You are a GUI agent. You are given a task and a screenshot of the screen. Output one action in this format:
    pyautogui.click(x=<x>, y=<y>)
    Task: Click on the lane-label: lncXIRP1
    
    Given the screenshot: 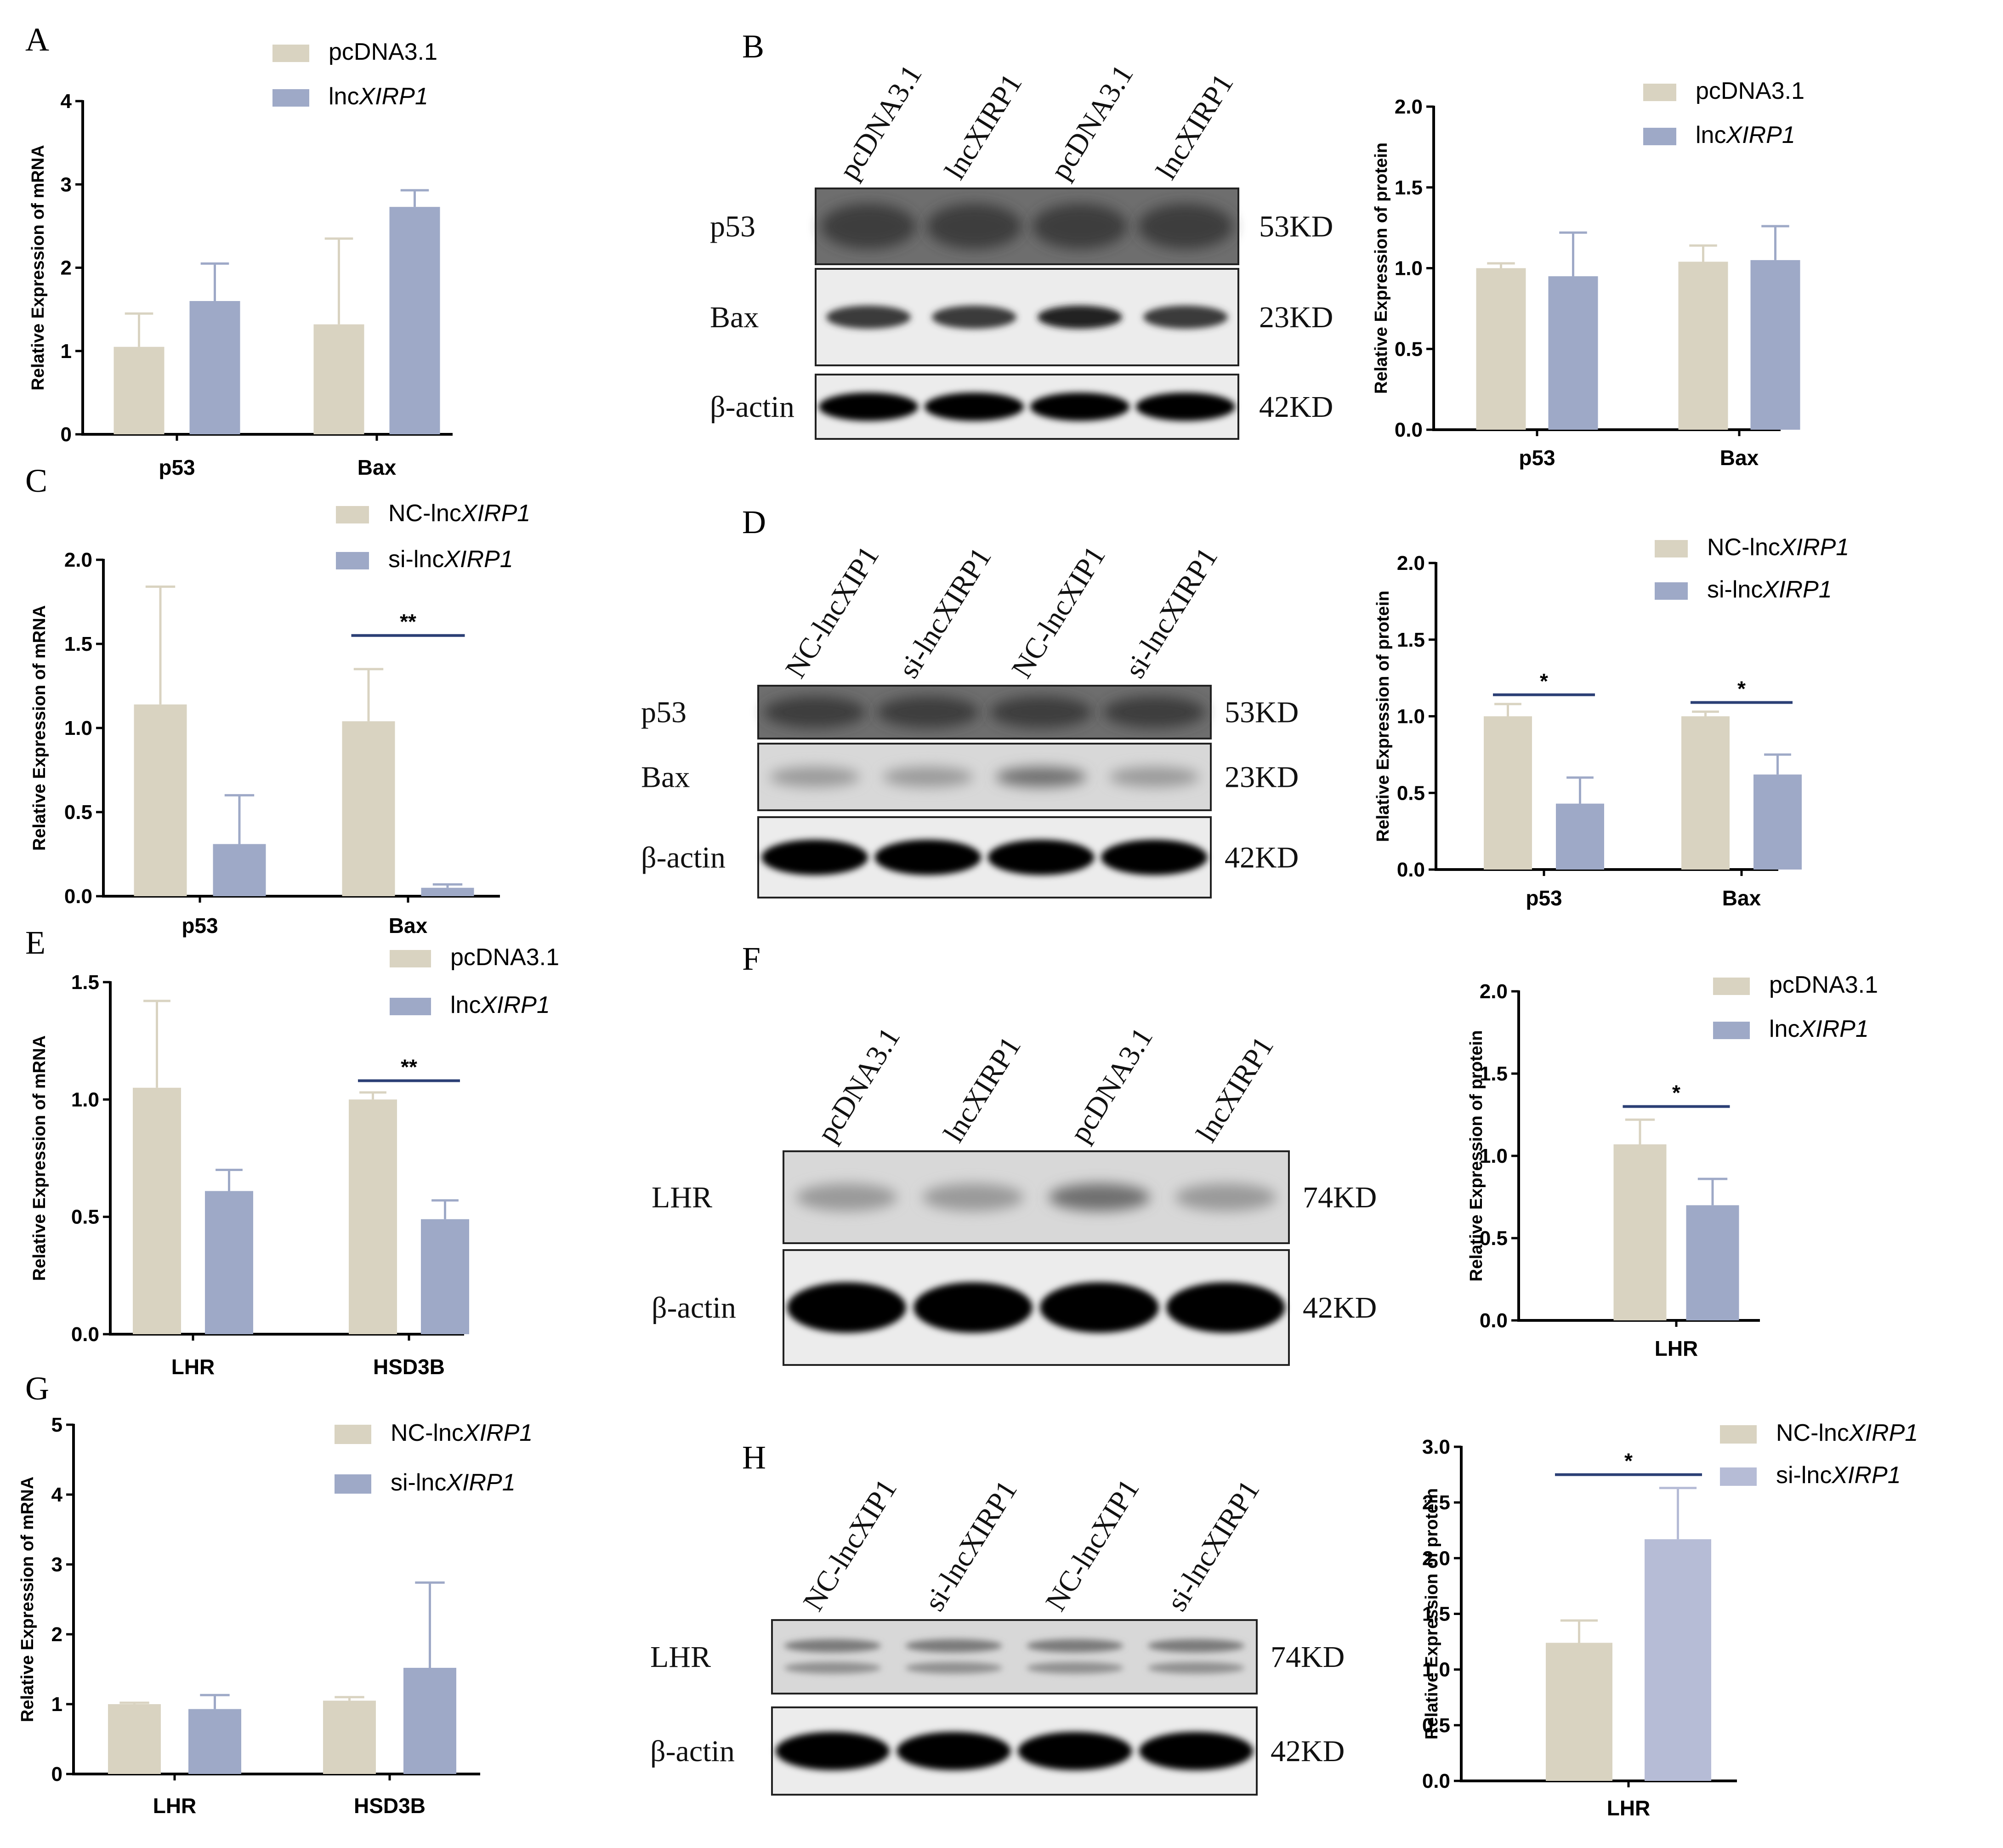 What is the action you would take?
    pyautogui.click(x=1195, y=126)
    